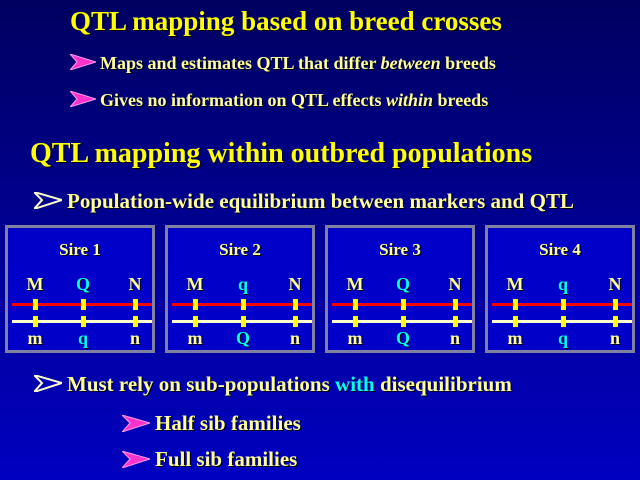 This screenshot has width=640, height=480. What do you see at coordinates (560, 249) in the screenshot?
I see `sire-title: Sire 4` at bounding box center [560, 249].